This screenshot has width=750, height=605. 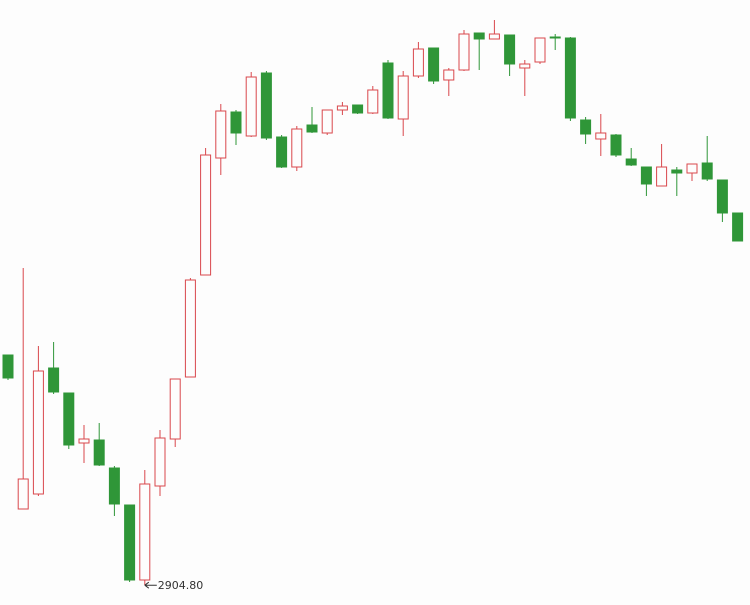 I want to click on annotation-arrow, so click(x=150, y=585).